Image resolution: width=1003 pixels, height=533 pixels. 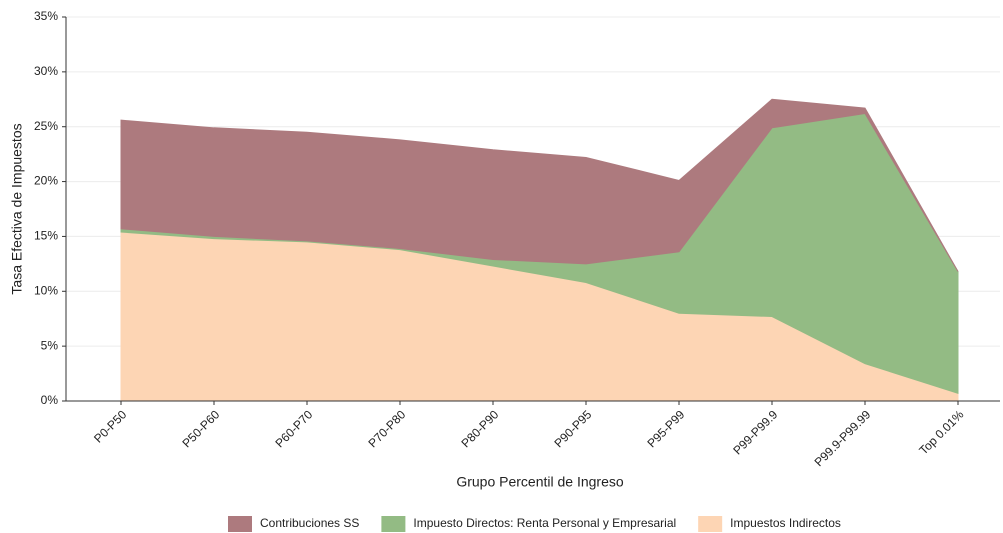 I want to click on x-tick-label: P70-P80, so click(x=386, y=428).